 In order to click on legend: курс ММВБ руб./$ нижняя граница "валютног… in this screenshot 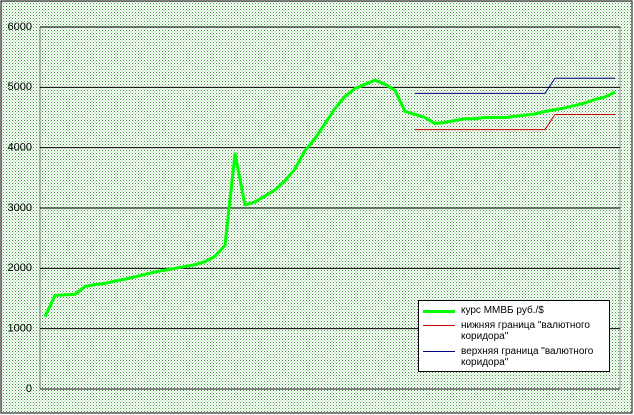, I will do `click(514, 336)`.